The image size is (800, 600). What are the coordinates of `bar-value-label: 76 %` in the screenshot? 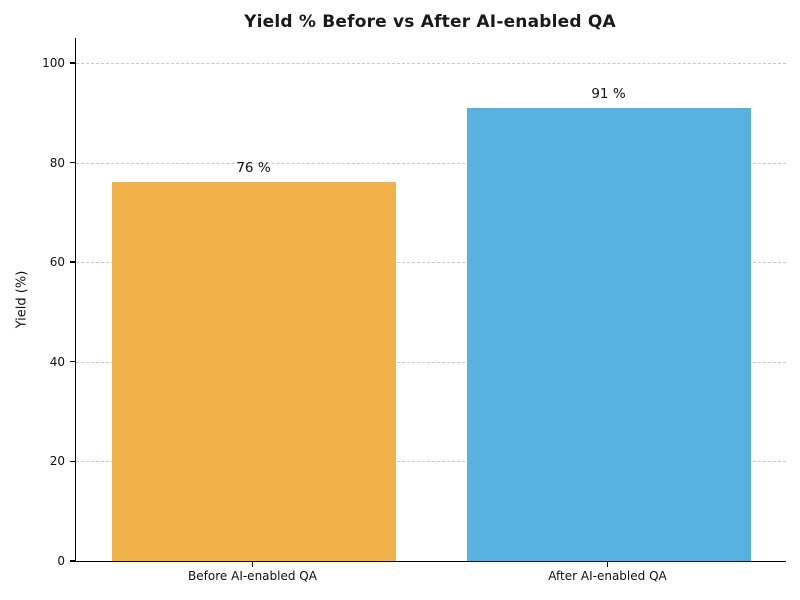 It's located at (253, 168).